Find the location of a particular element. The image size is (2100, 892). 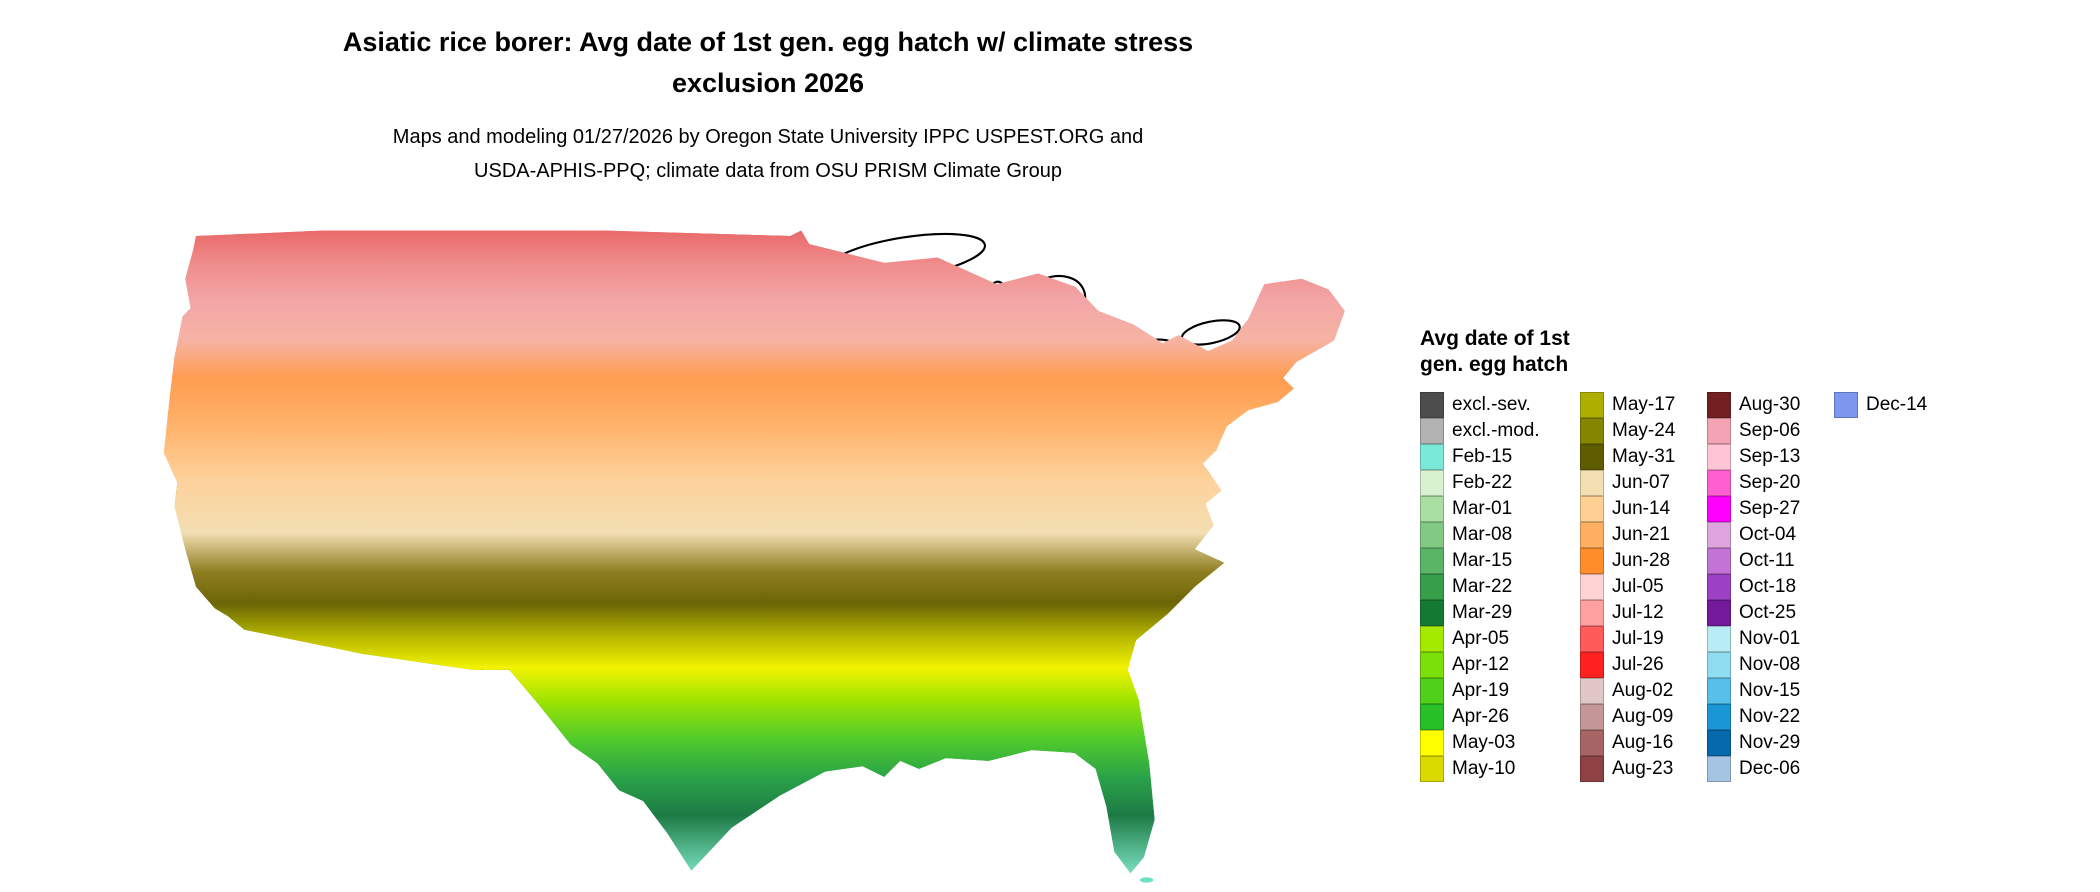

legend-entry-mar-08: Mar-08 is located at coordinates (1500, 535).